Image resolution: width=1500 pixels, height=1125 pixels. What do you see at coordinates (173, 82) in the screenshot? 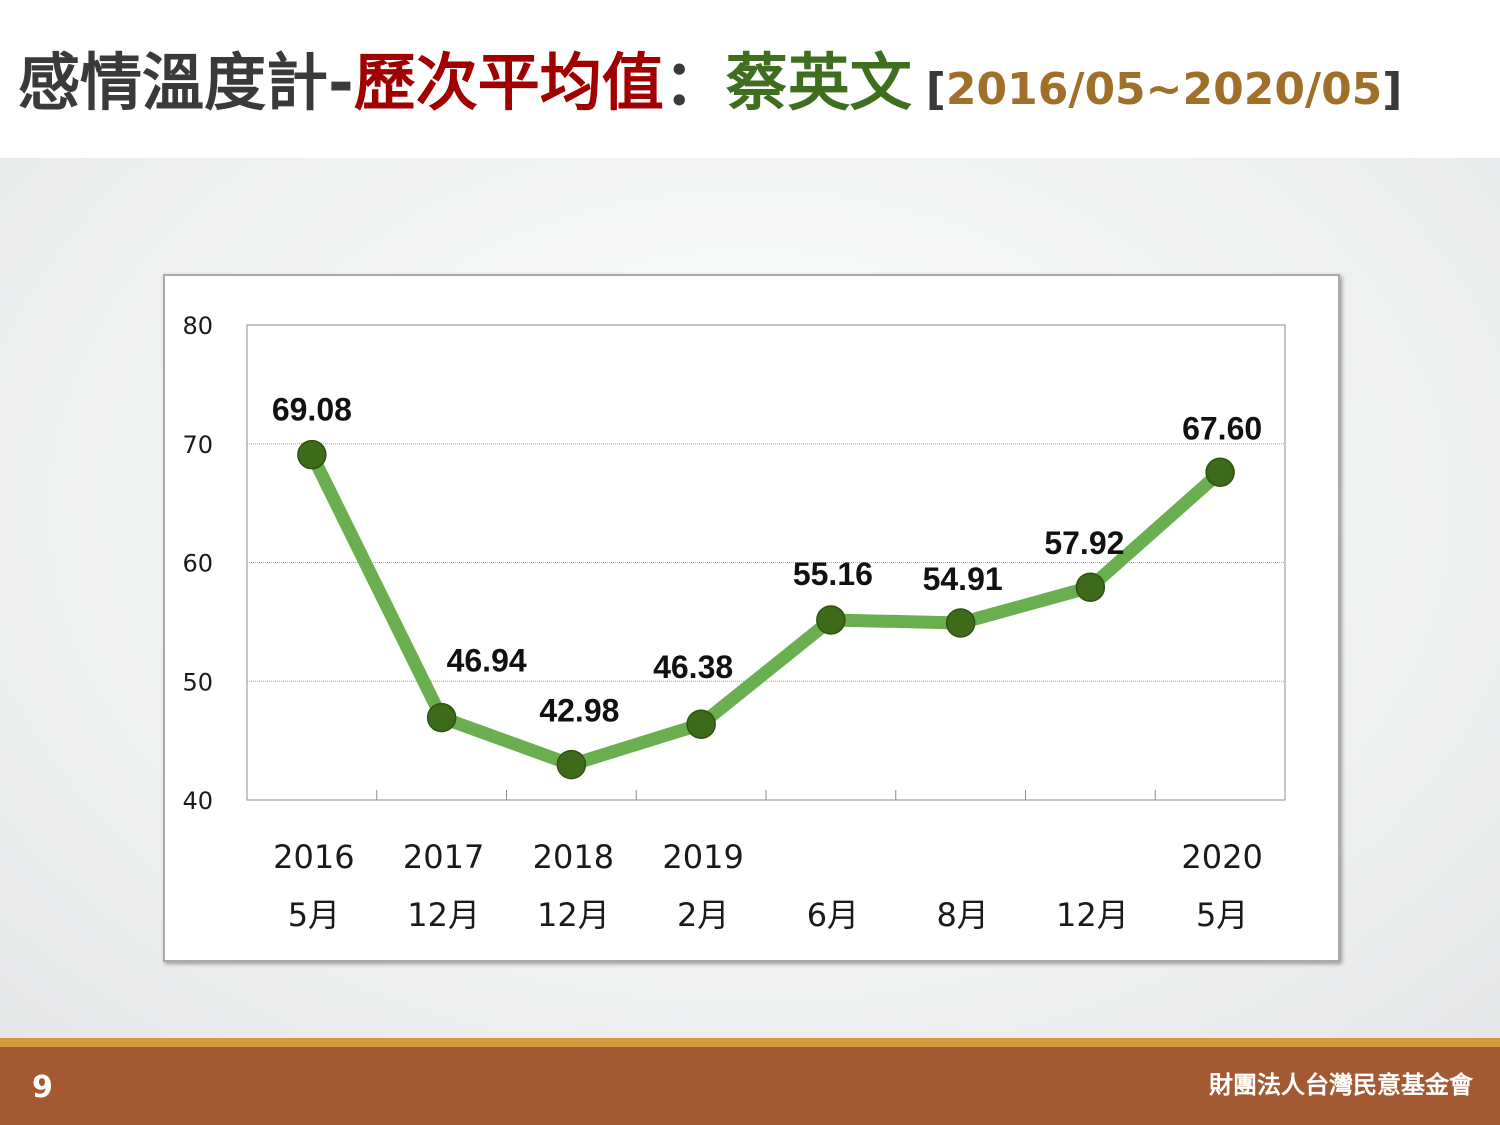
I see `title-main: 感情溫度計` at bounding box center [173, 82].